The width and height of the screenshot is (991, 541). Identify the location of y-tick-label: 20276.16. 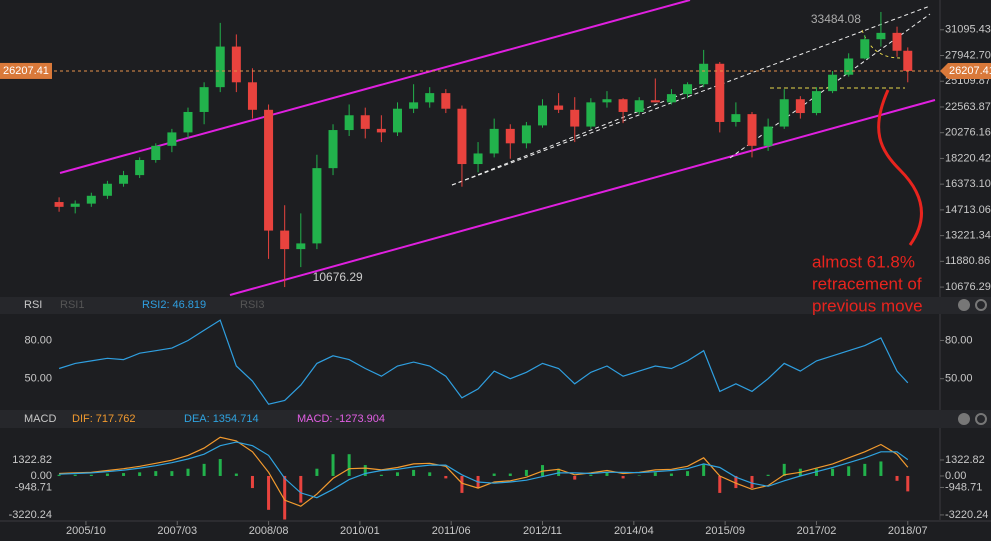
(968, 133).